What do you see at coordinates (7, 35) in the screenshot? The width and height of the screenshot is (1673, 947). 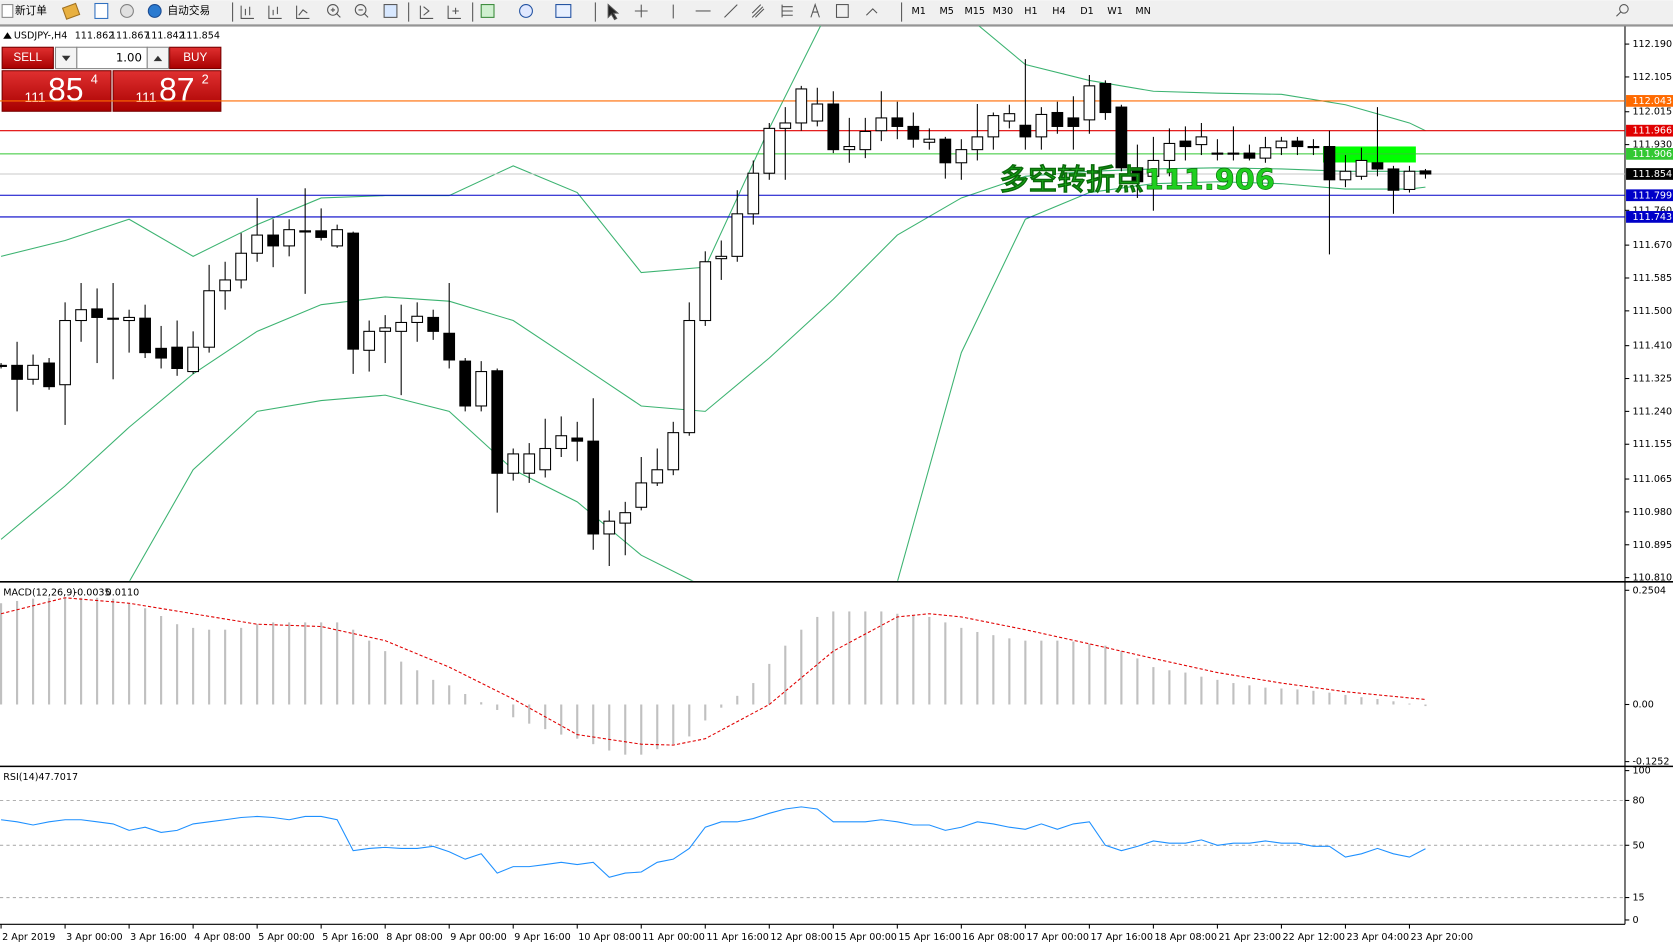 I see `chart-menu-icon` at bounding box center [7, 35].